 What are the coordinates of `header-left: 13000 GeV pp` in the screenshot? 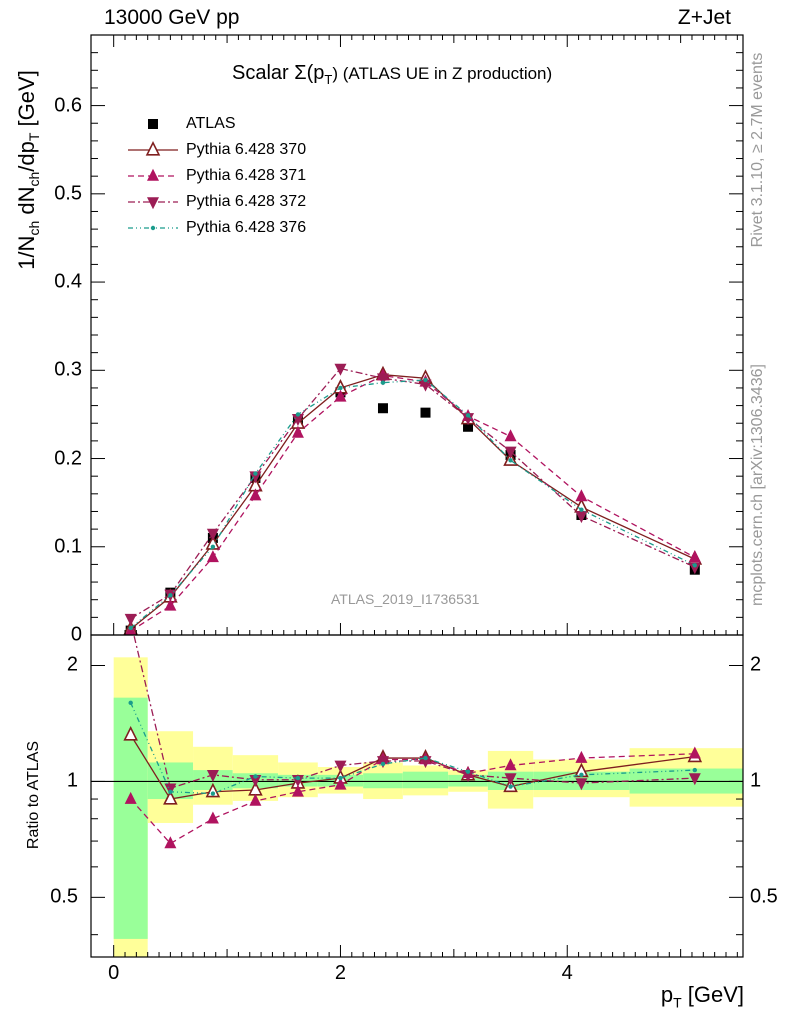 It's located at (172, 17).